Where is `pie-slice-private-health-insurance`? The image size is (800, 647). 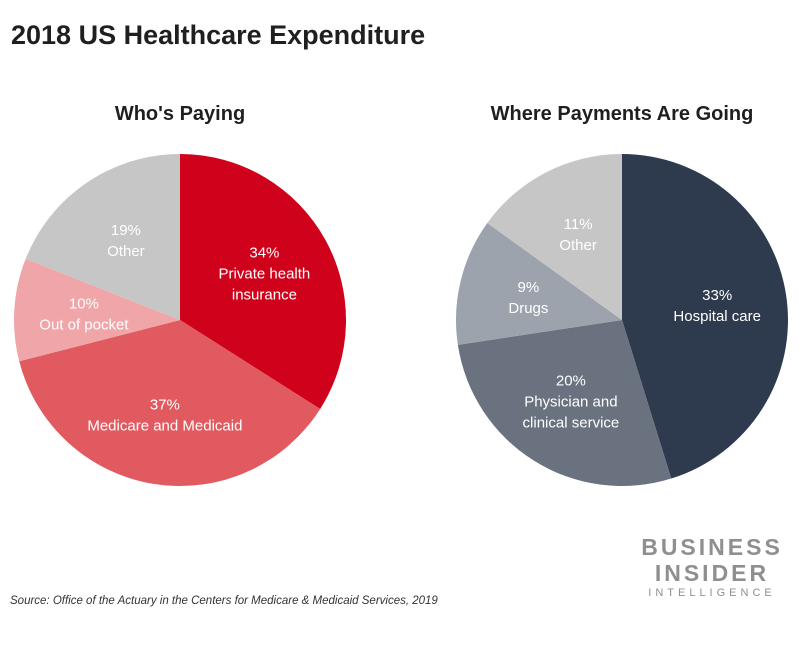
pie-slice-private-health-insurance is located at coordinates (263, 281).